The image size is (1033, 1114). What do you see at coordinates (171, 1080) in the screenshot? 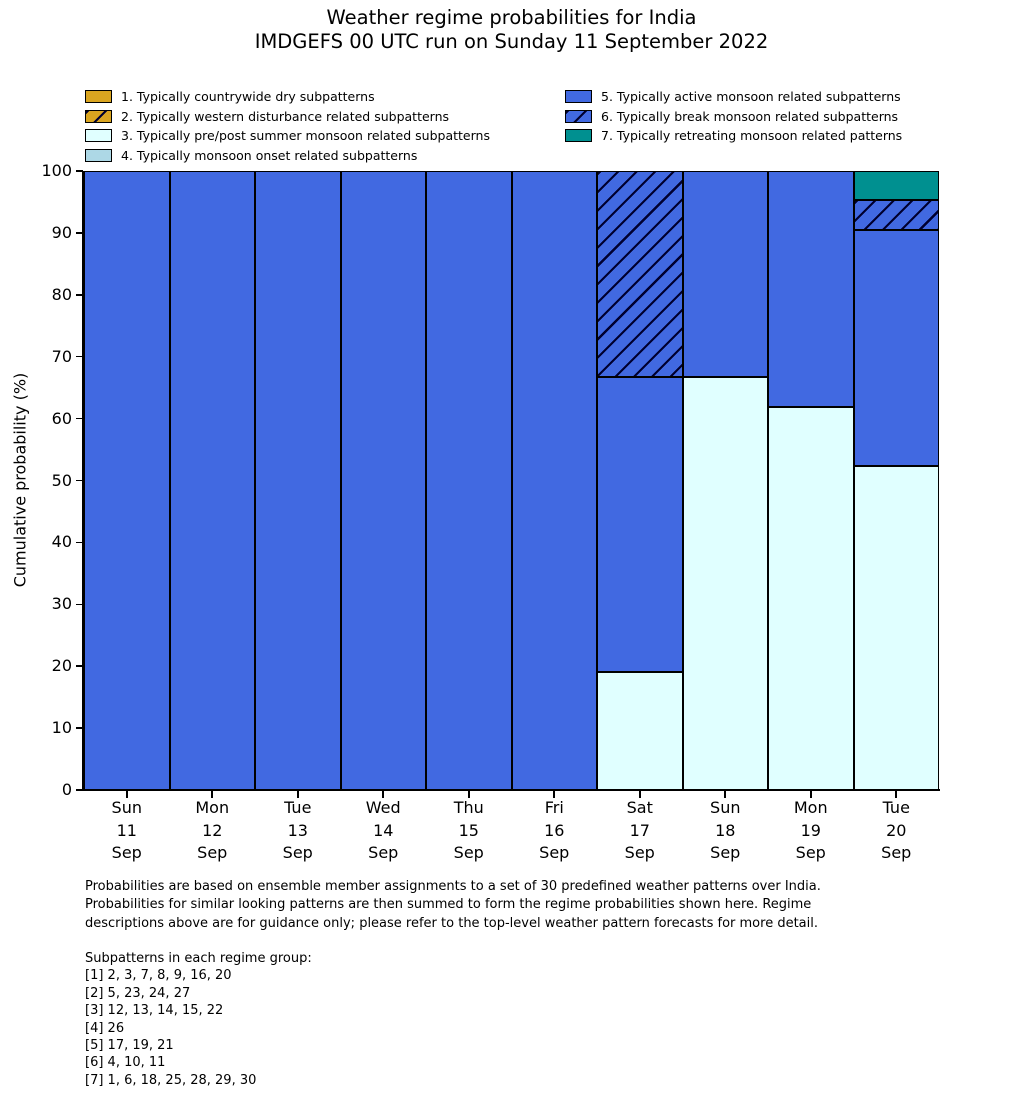
I see `subpattern-group-line: [7] 1, 6, 18, 25, 28, 29, 30` at bounding box center [171, 1080].